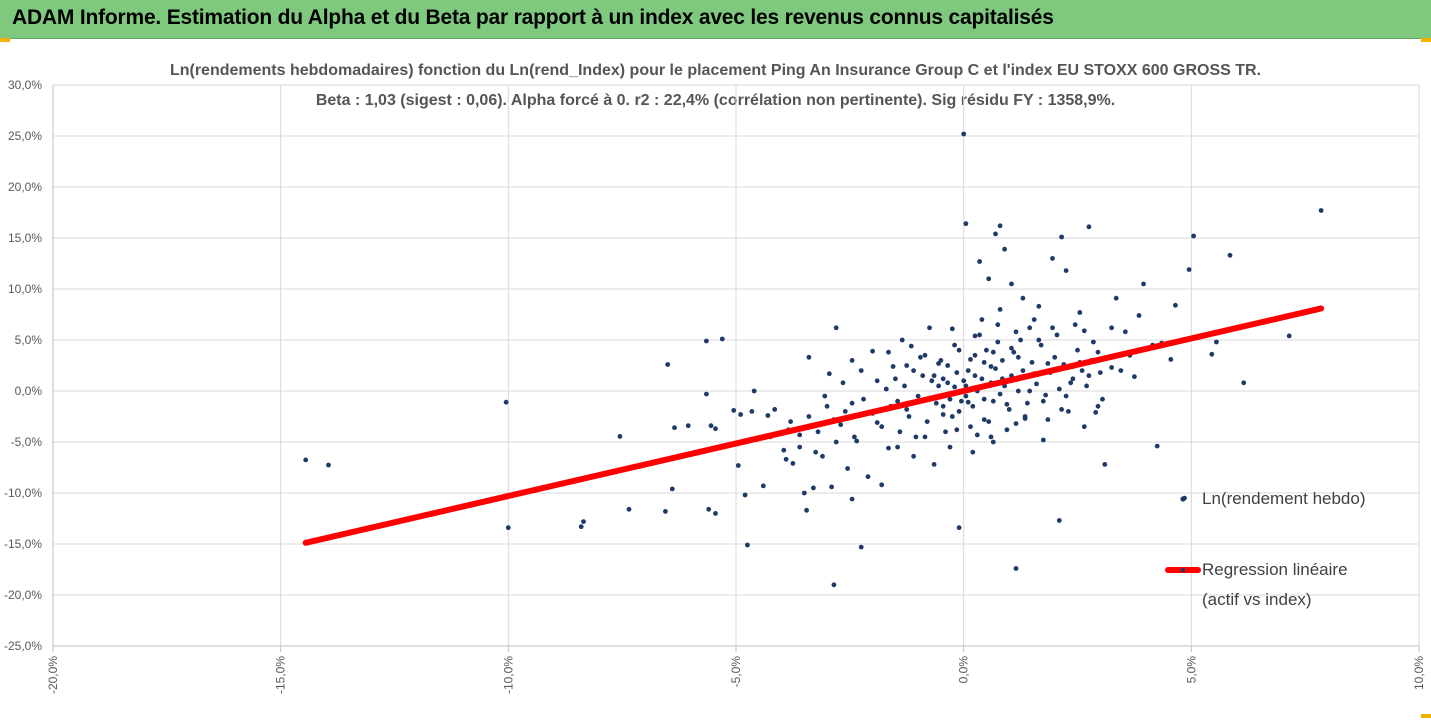 Image resolution: width=1431 pixels, height=722 pixels. What do you see at coordinates (27, 442) in the screenshot?
I see `y-tick-label: -5,0%` at bounding box center [27, 442].